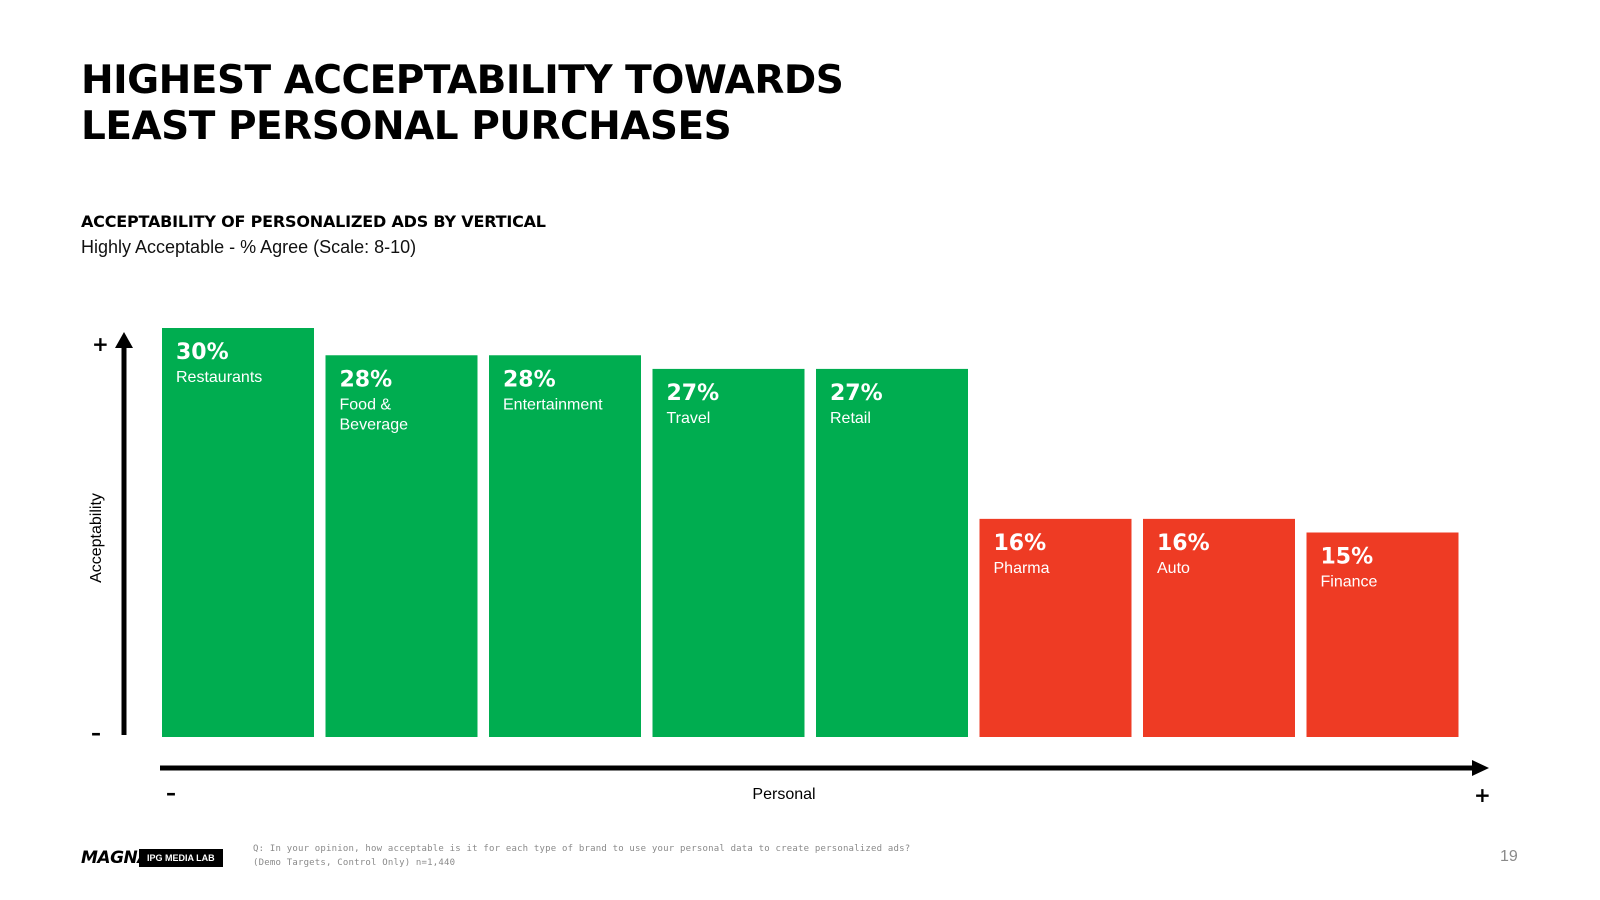  What do you see at coordinates (1219, 627) in the screenshot?
I see `bar-auto` at bounding box center [1219, 627].